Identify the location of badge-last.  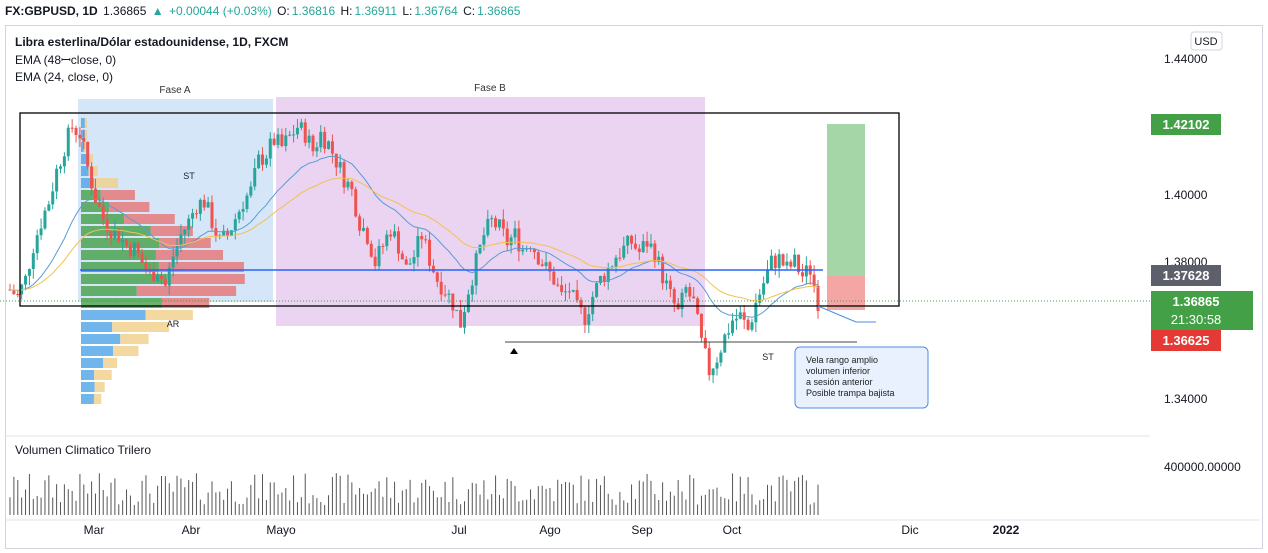
(1202, 310).